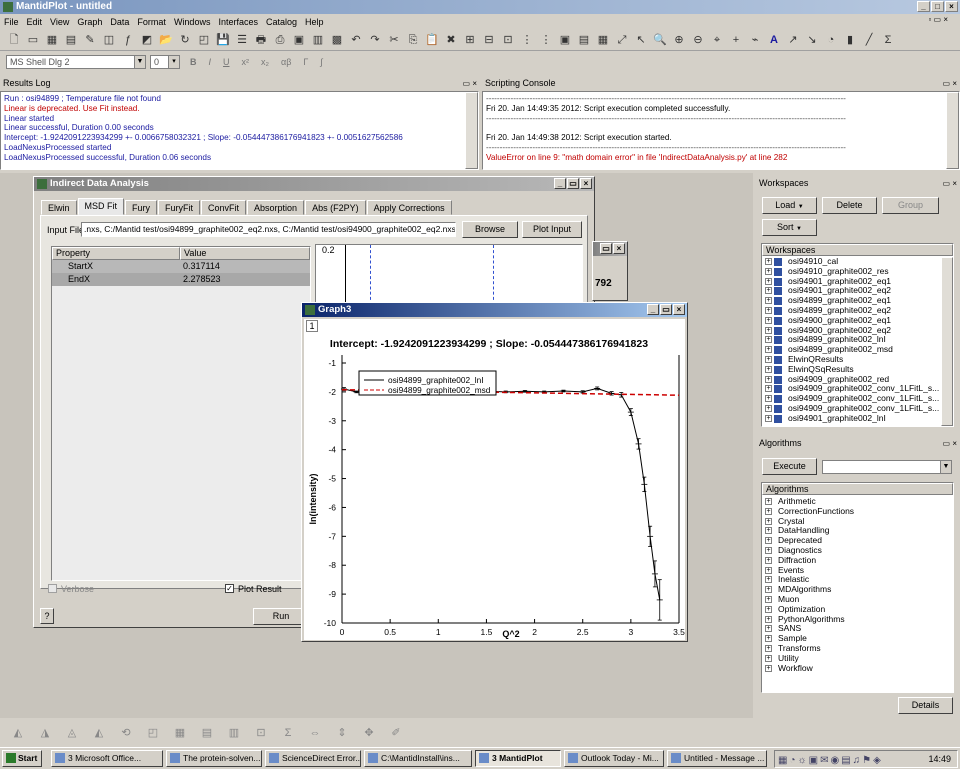 This screenshot has height=769, width=960. What do you see at coordinates (789, 227) in the screenshot?
I see `sort-button: Sort ▼` at bounding box center [789, 227].